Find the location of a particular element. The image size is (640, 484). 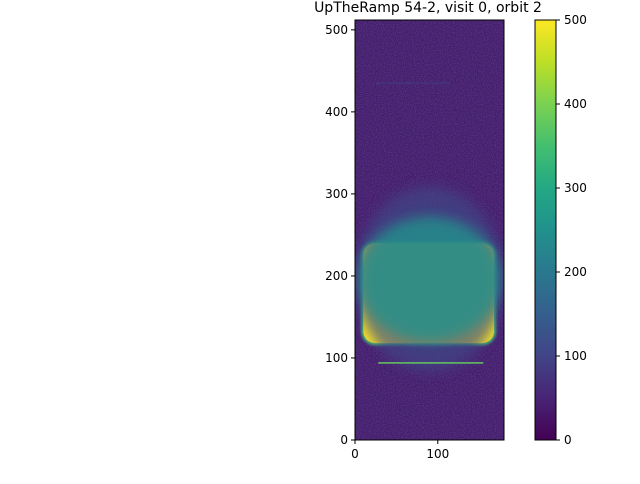

horizontal-streak is located at coordinates (431, 363).